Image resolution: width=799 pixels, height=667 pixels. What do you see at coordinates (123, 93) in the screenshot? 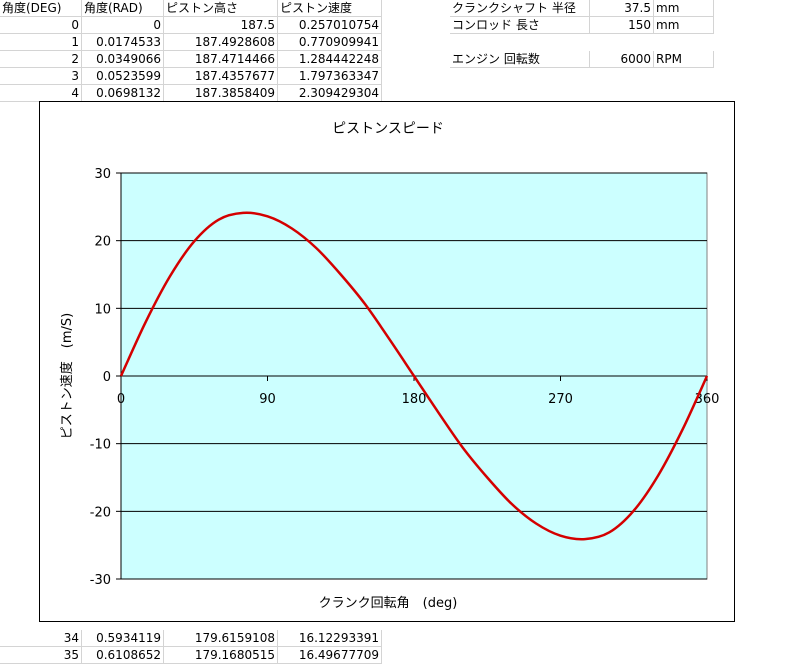
I see `table-cell: 0.0698132` at bounding box center [123, 93].